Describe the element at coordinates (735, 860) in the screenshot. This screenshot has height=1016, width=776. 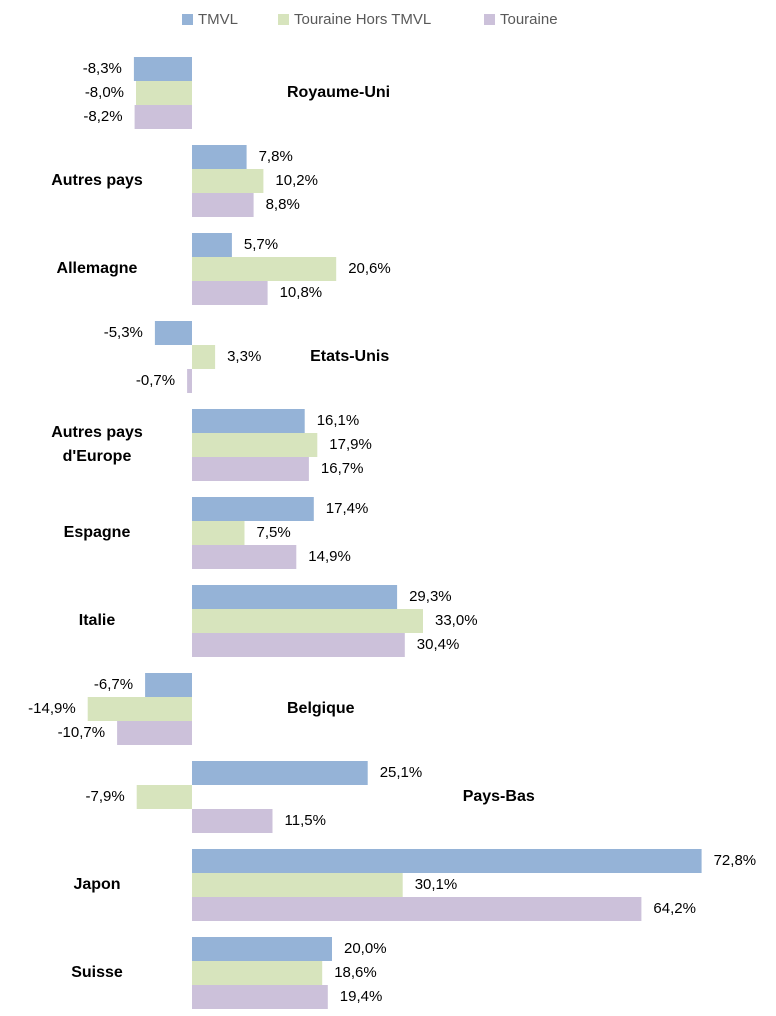
I see `value-label: 72,8%` at that location.